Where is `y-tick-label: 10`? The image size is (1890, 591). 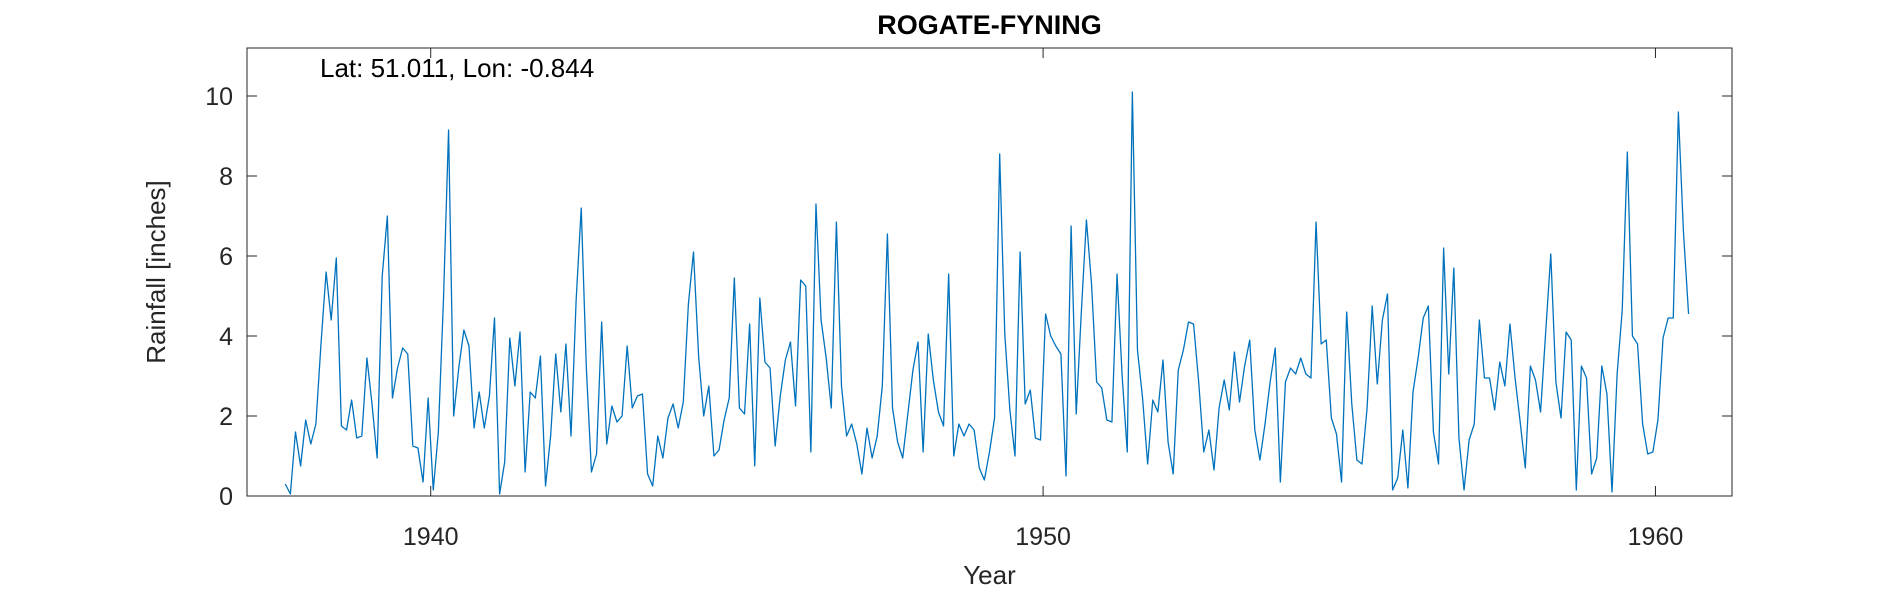 y-tick-label: 10 is located at coordinates (219, 97).